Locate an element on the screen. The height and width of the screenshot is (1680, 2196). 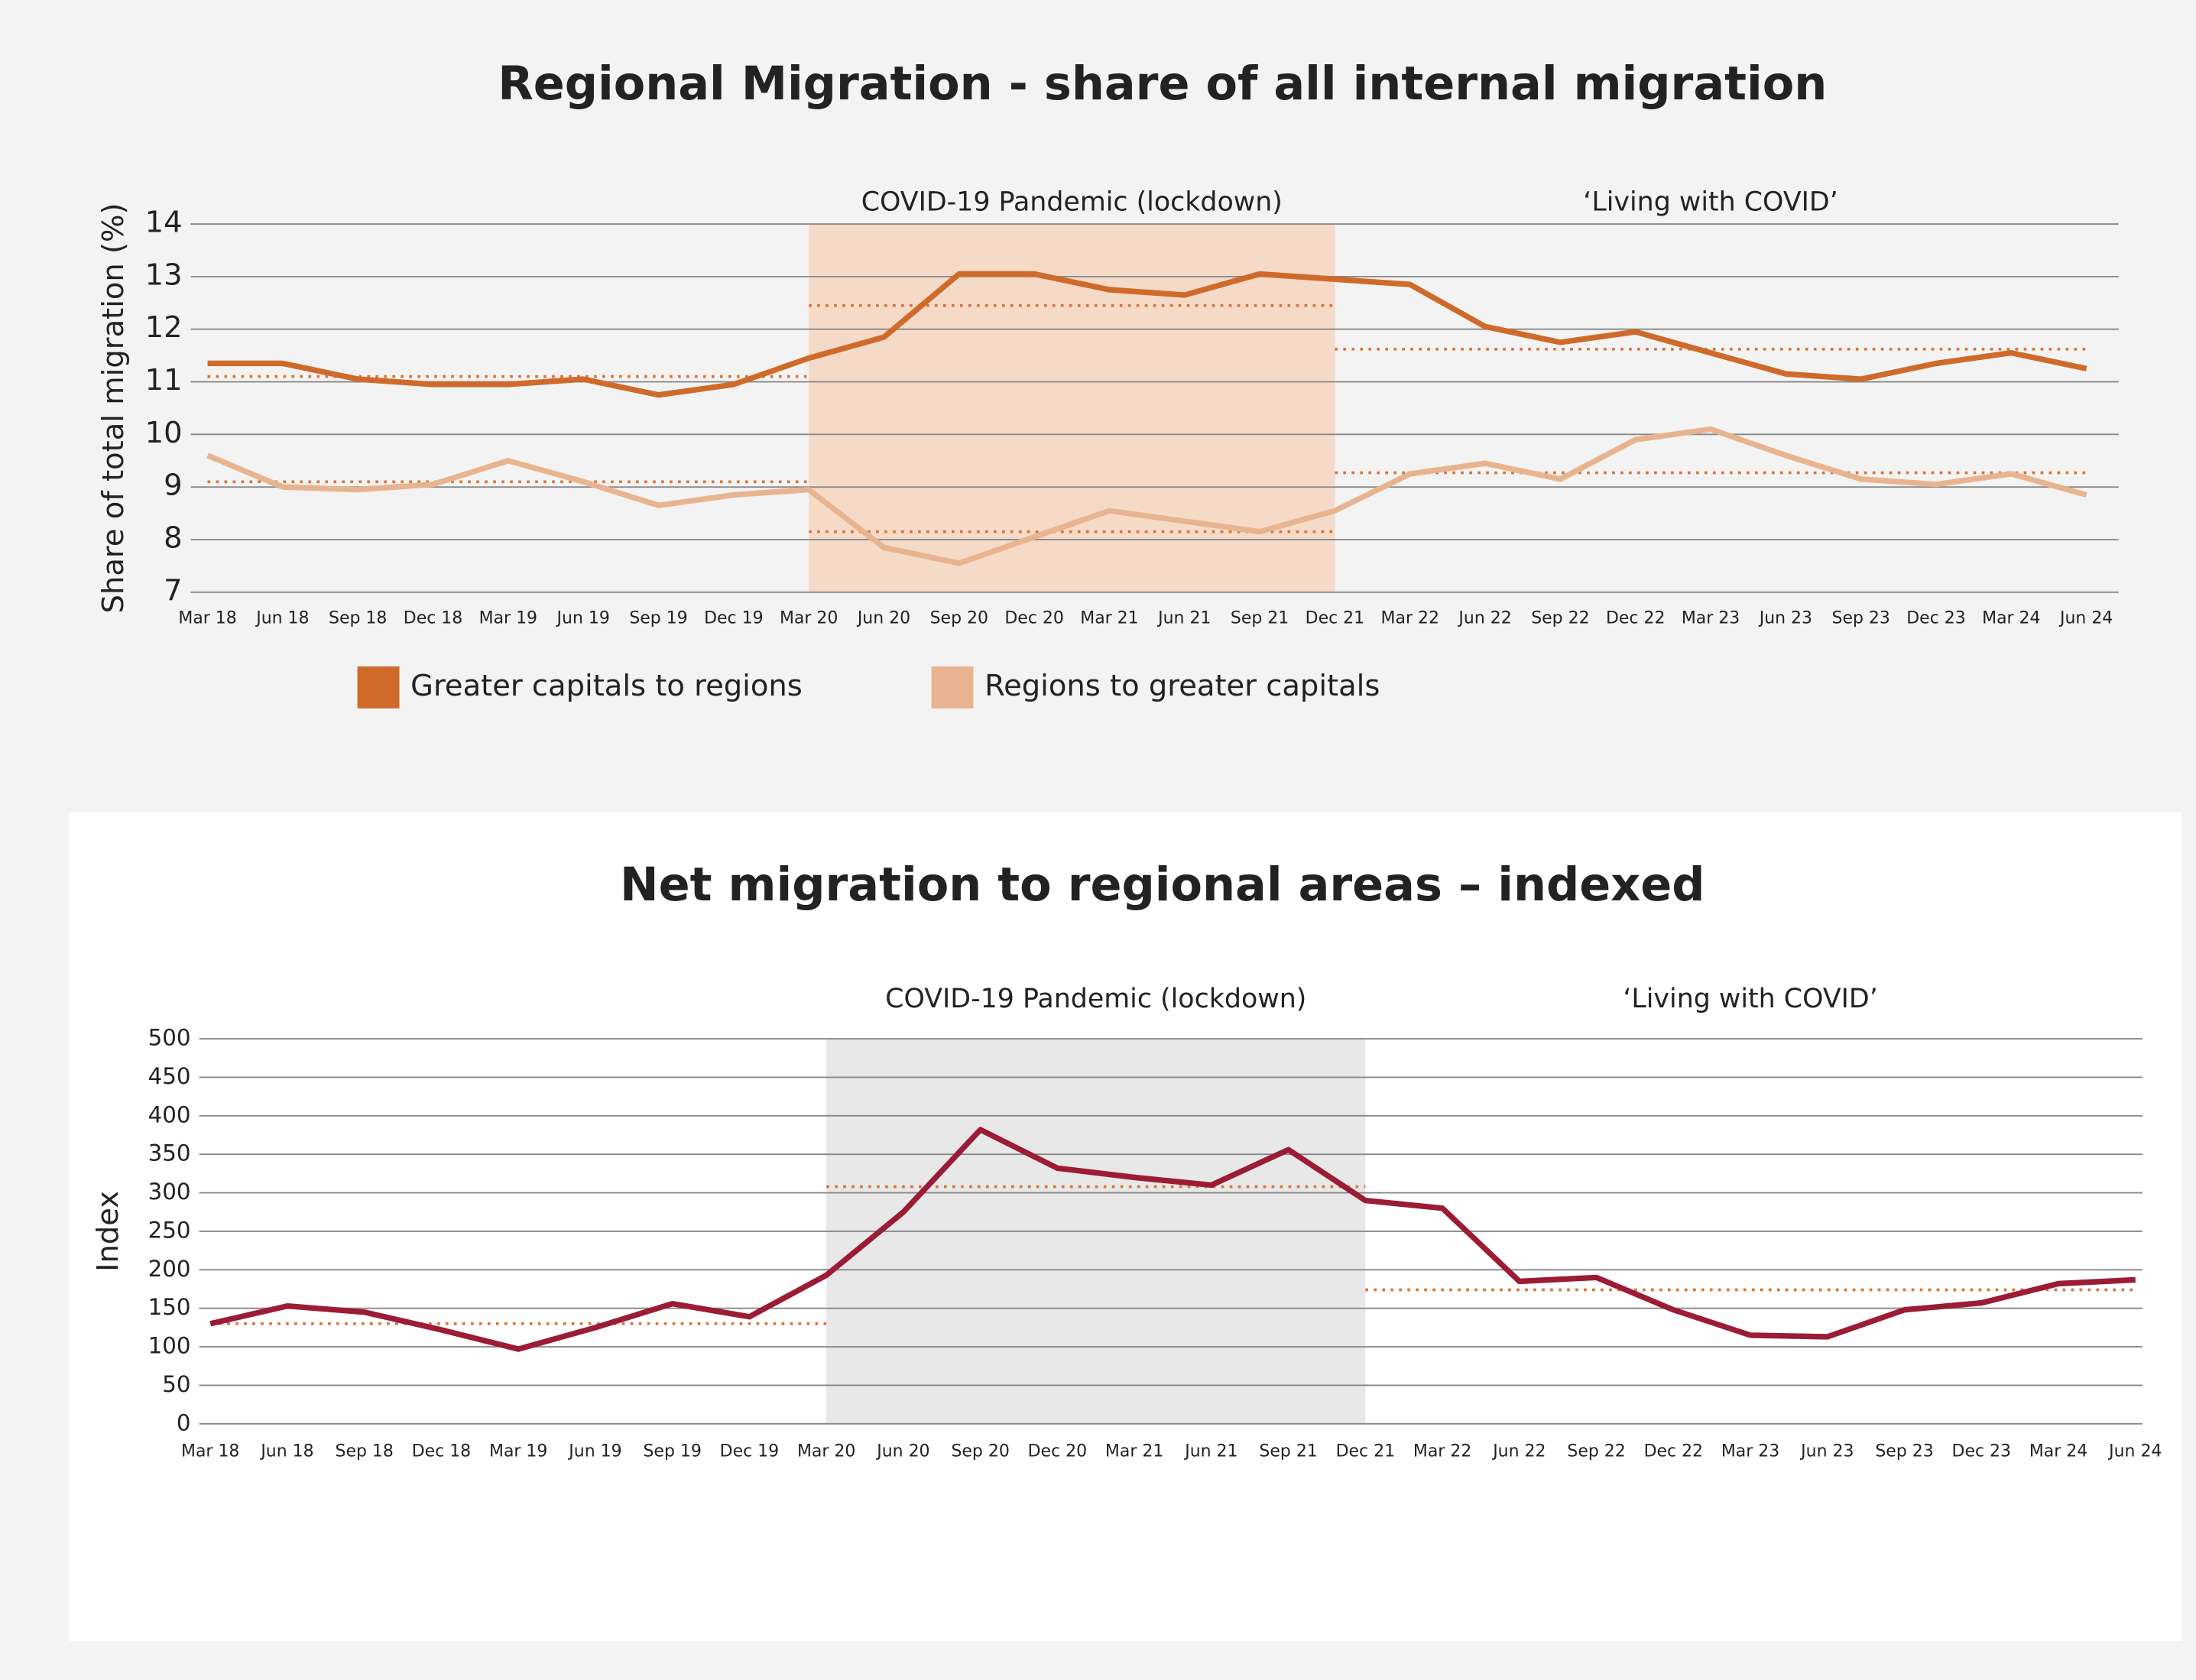
y-tick-label: 250 is located at coordinates (169, 1230).